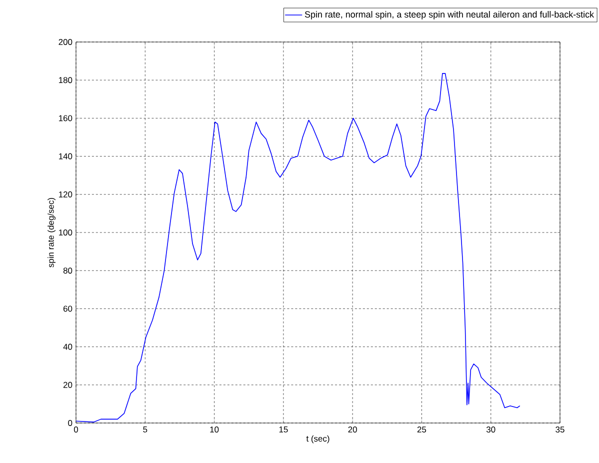  Describe the element at coordinates (67, 385) in the screenshot. I see `y-tick-label: 20` at that location.